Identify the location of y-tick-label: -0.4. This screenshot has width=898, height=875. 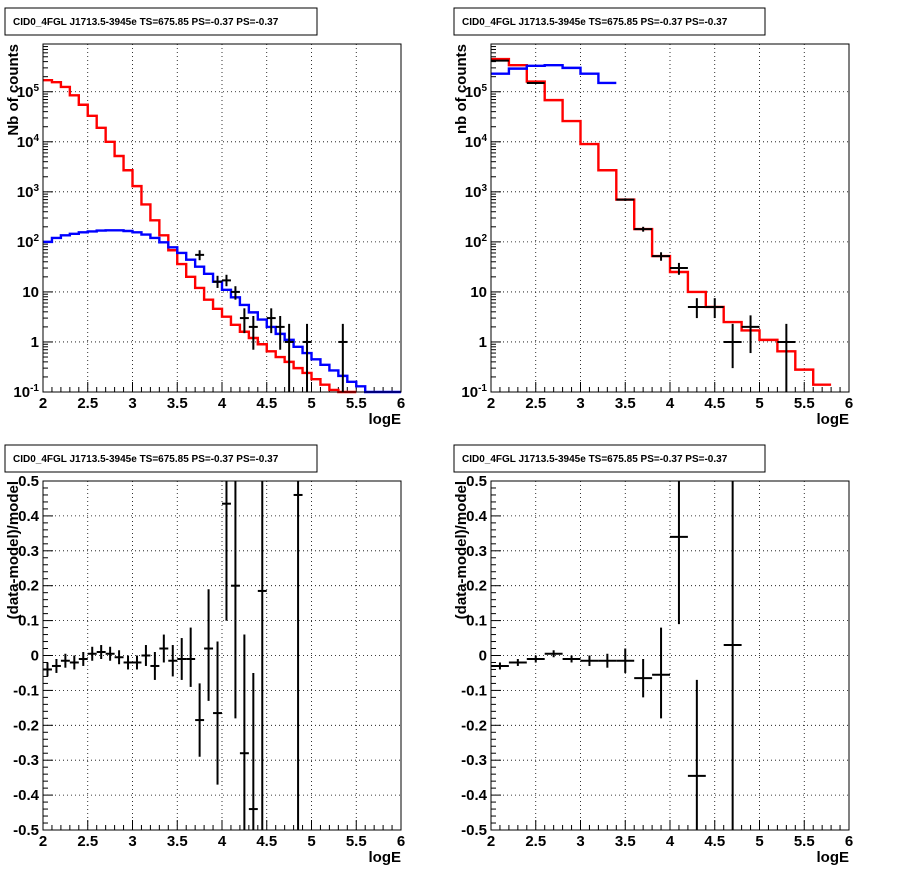
(26, 795).